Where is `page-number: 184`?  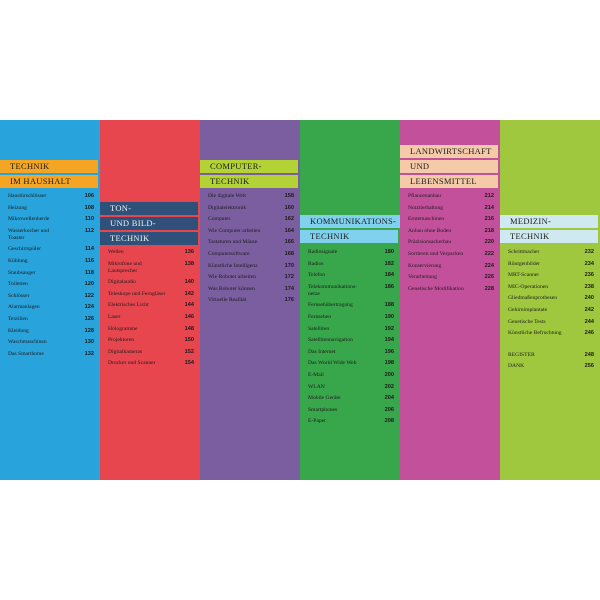 page-number: 184 is located at coordinates (389, 275).